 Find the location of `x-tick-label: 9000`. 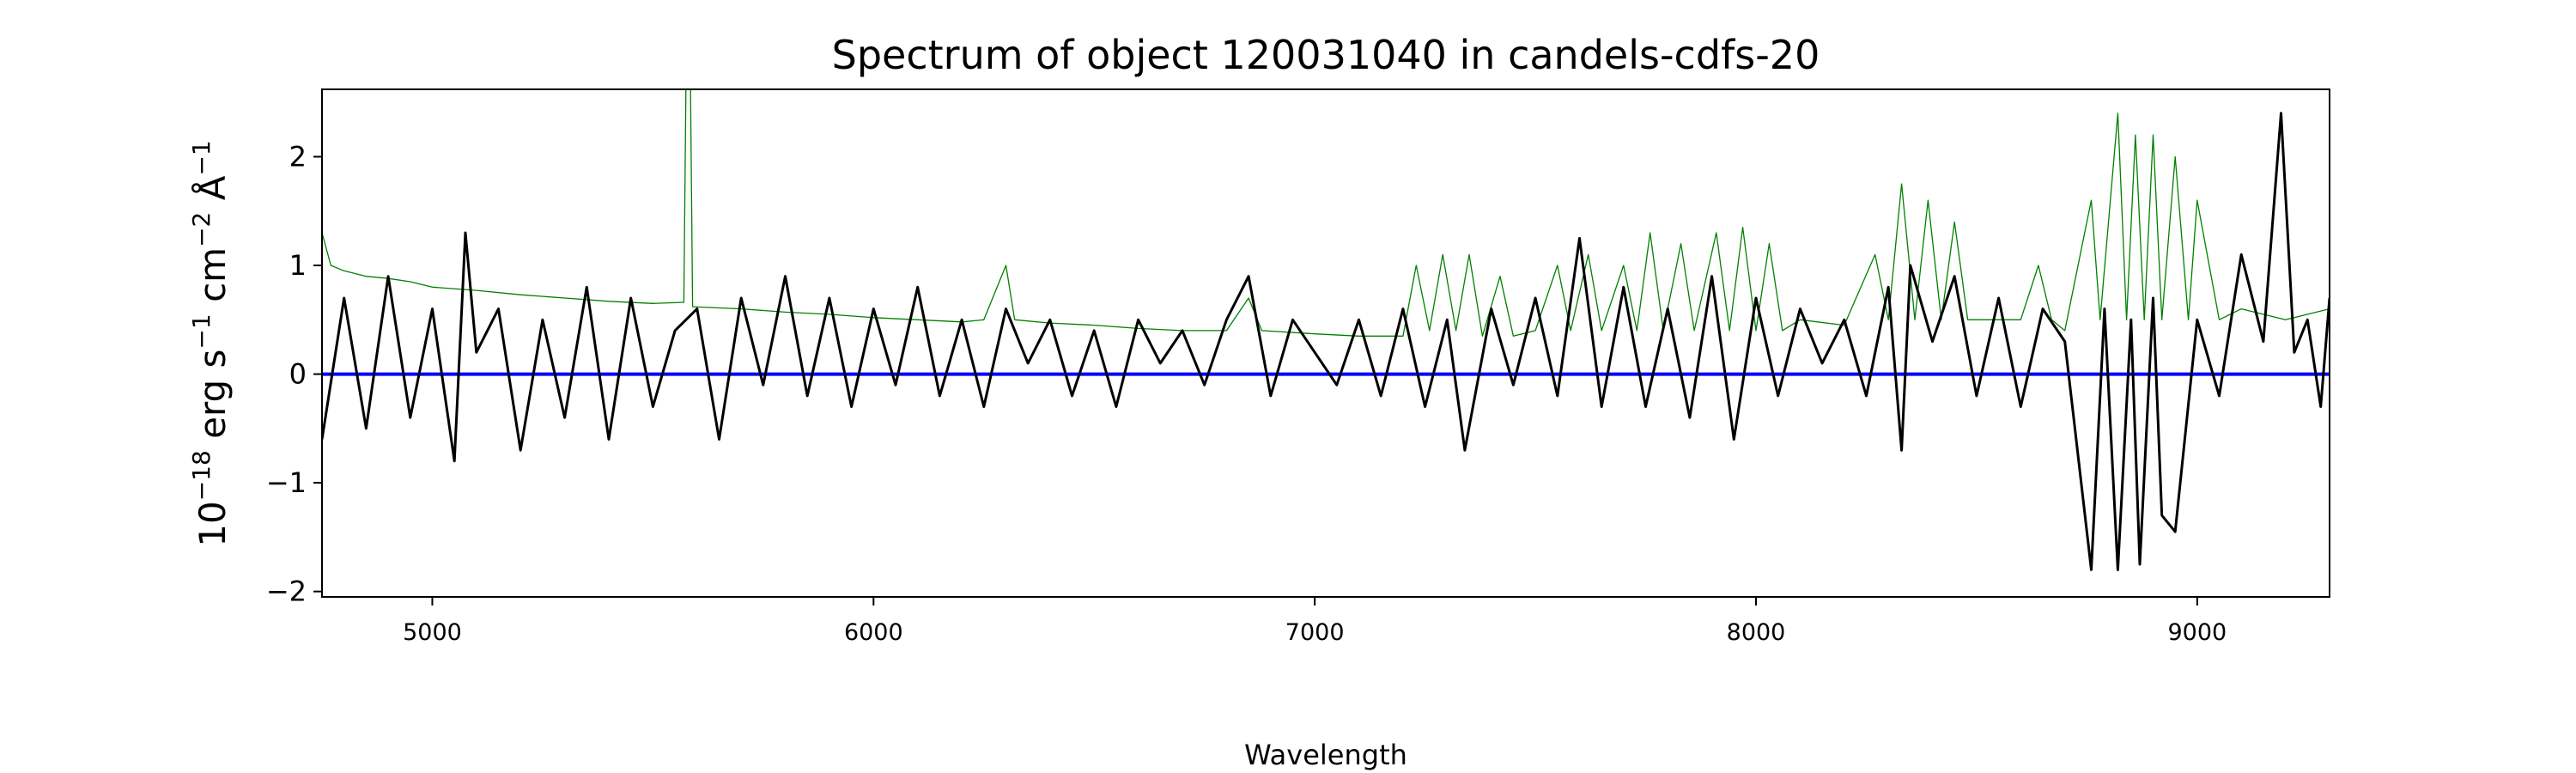

x-tick-label: 9000 is located at coordinates (2197, 632).